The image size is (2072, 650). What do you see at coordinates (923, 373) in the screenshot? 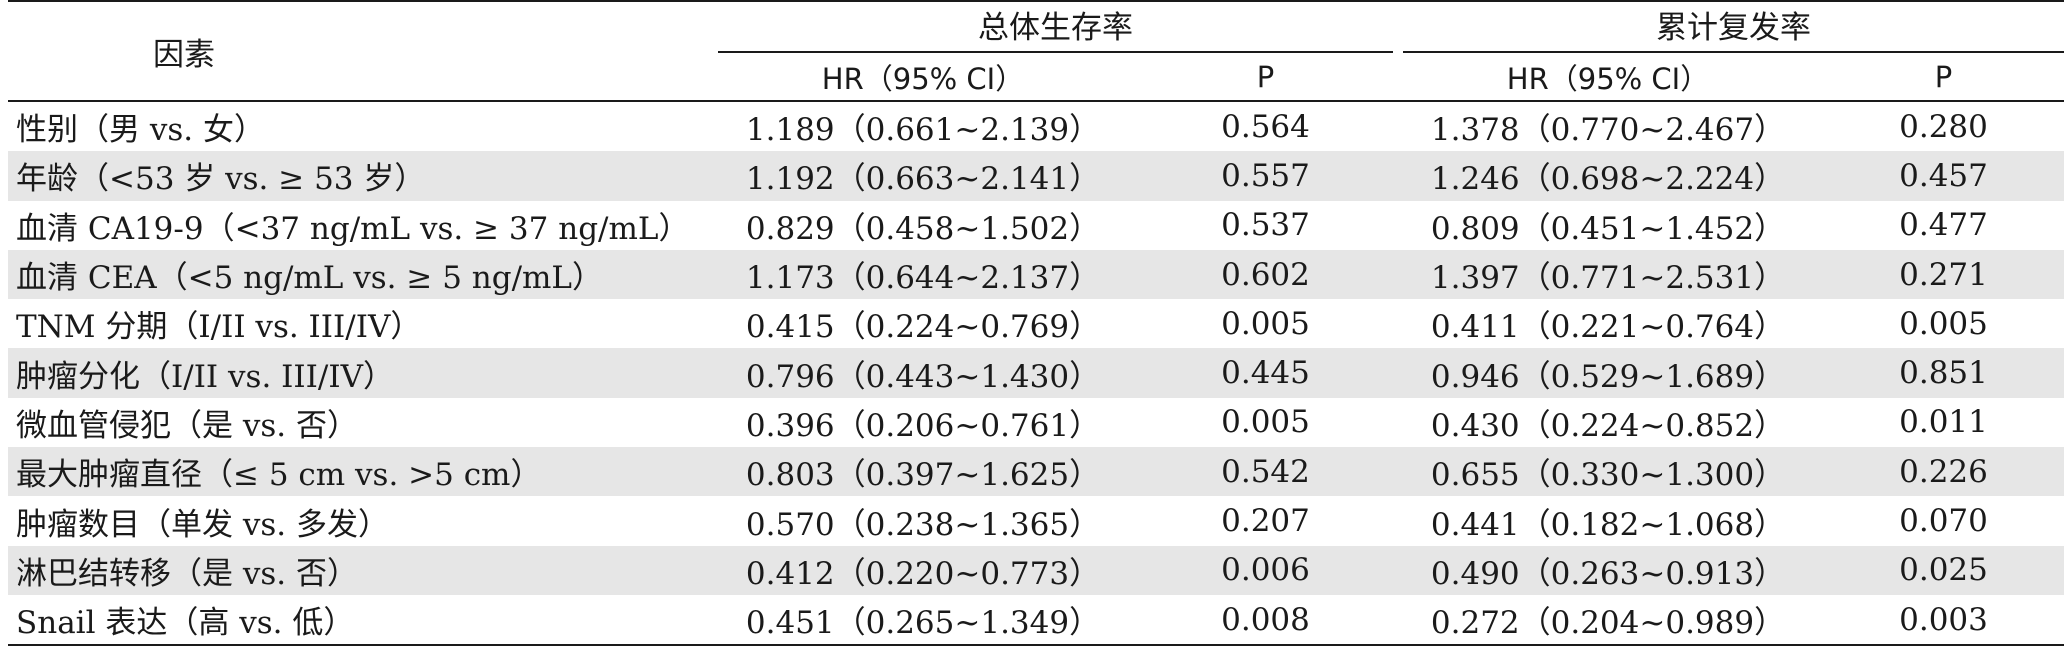
I see `os-hr-ci-cell: 0.796（0.443~1.430）` at bounding box center [923, 373].